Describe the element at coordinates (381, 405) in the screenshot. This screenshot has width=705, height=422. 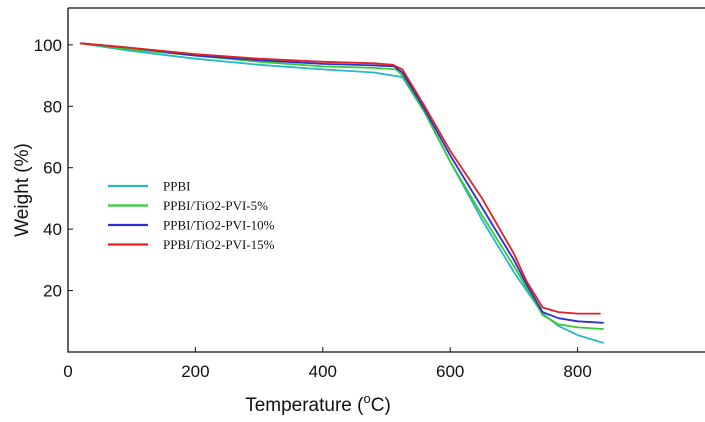
I see `x-axis-title-end: C)` at that location.